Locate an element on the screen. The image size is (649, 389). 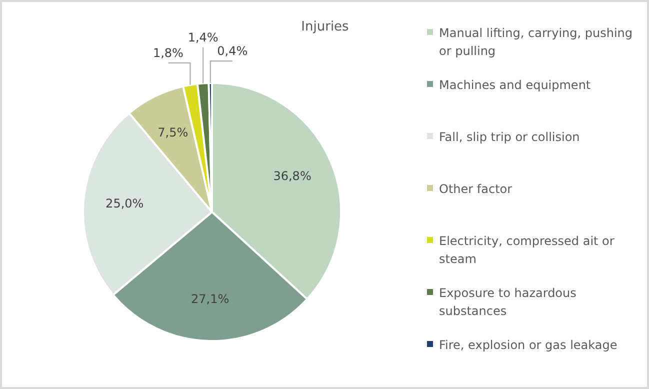
legend-label: Exposure to hazardous substances is located at coordinates (508, 302).